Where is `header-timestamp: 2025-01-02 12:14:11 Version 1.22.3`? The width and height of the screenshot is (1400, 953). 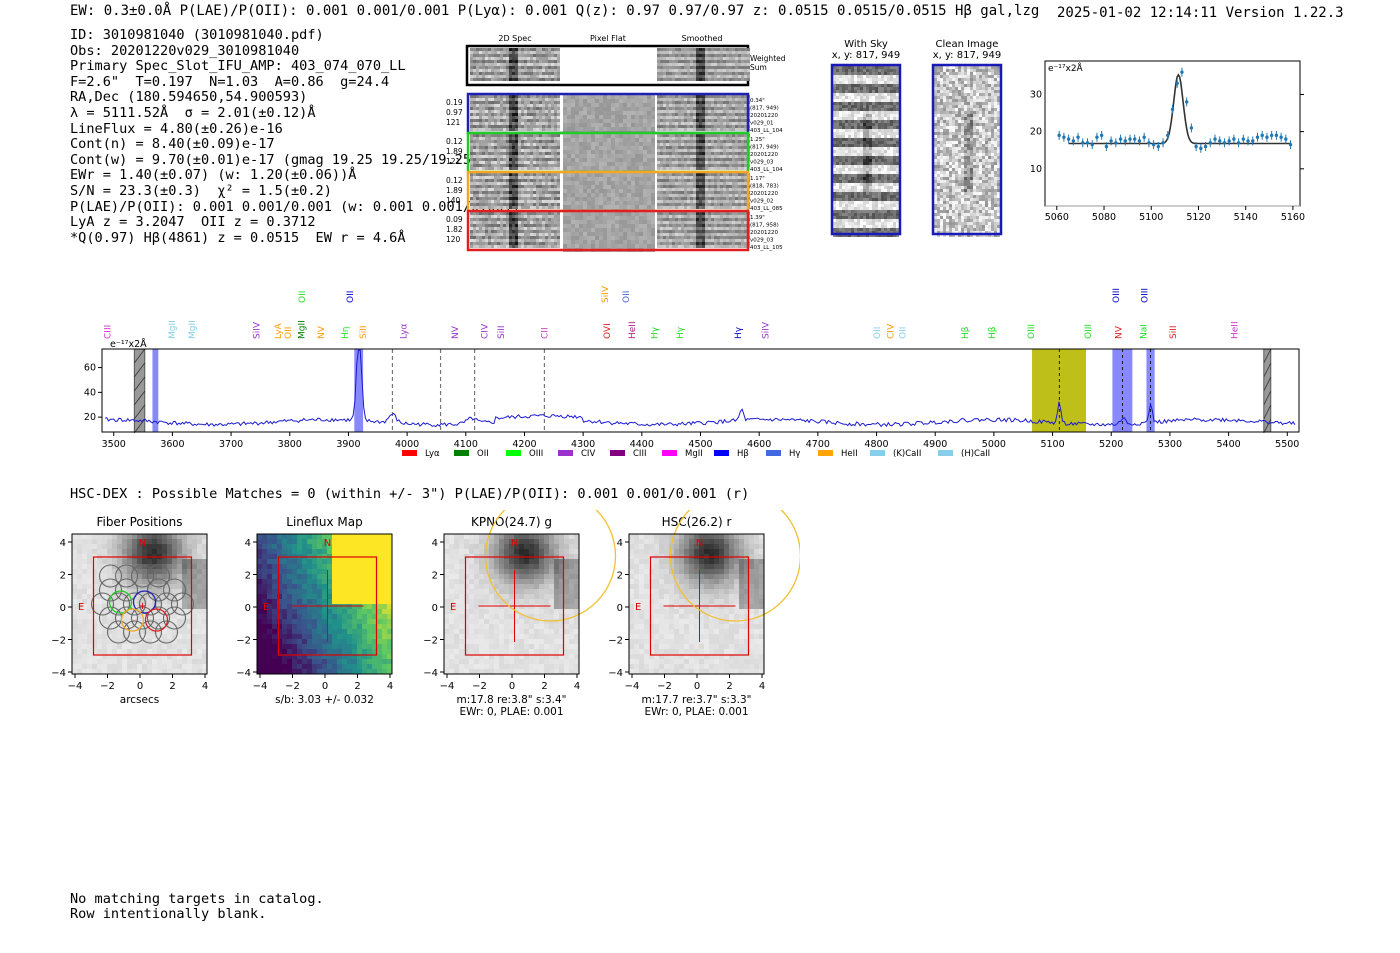
header-timestamp: 2025-01-02 12:14:11 Version 1.22.3 is located at coordinates (1200, 13).